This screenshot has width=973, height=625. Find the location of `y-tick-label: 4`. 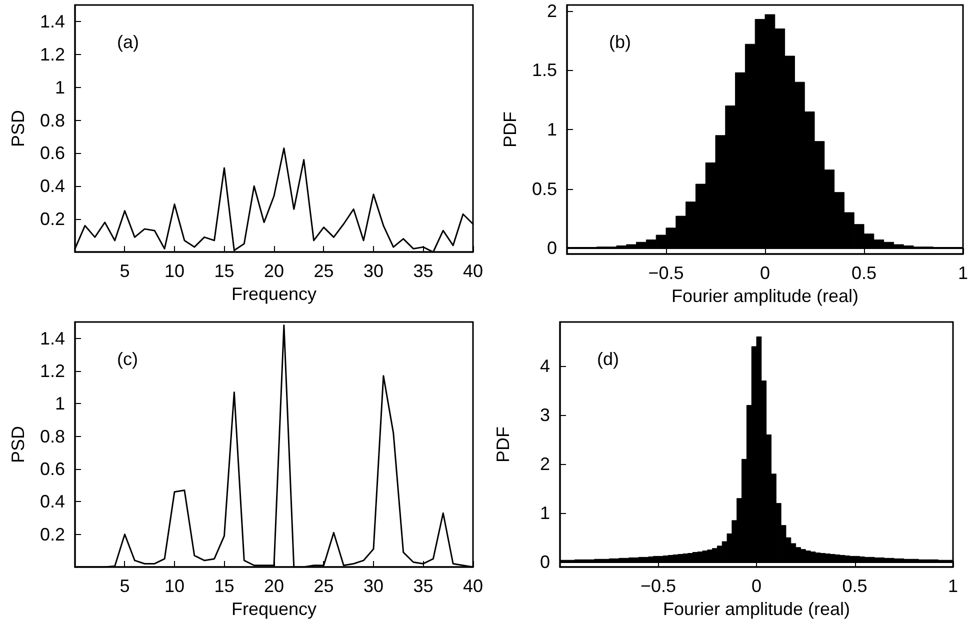

y-tick-label: 4 is located at coordinates (545, 366).